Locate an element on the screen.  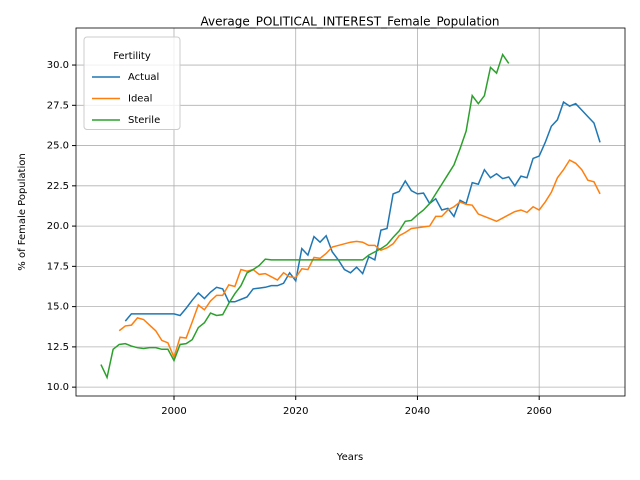
x-axis-label: Years is located at coordinates (349, 457).